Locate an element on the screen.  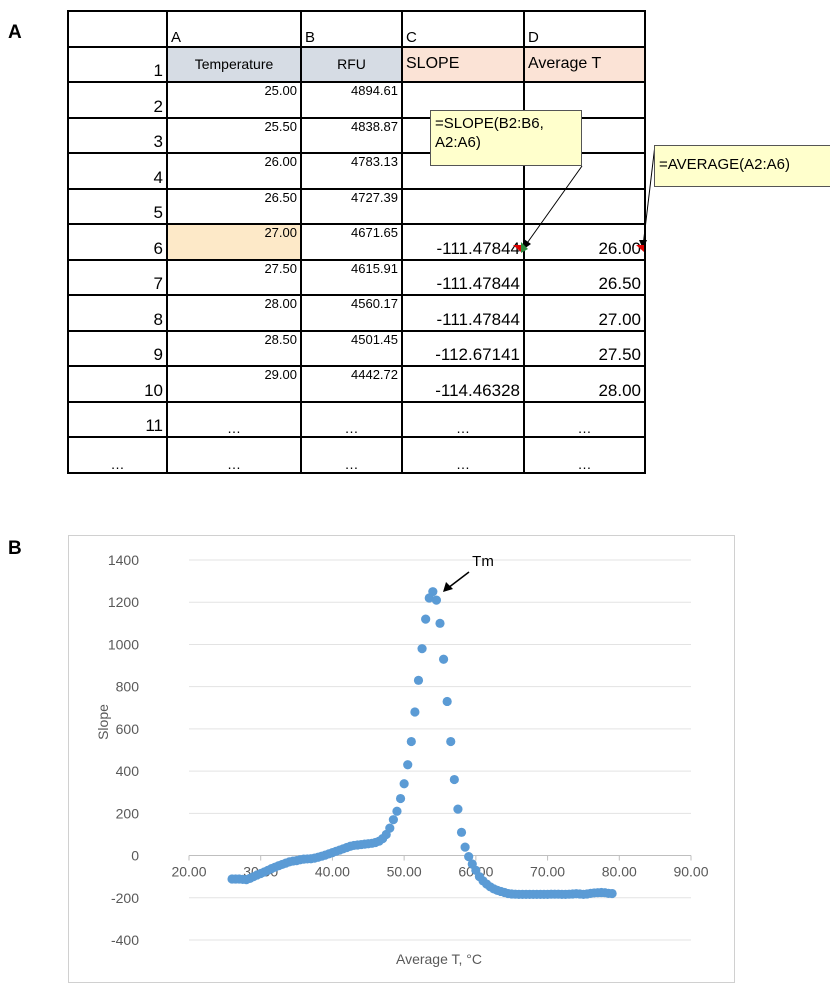
temperature-cell: 25.50 is located at coordinates (234, 135).